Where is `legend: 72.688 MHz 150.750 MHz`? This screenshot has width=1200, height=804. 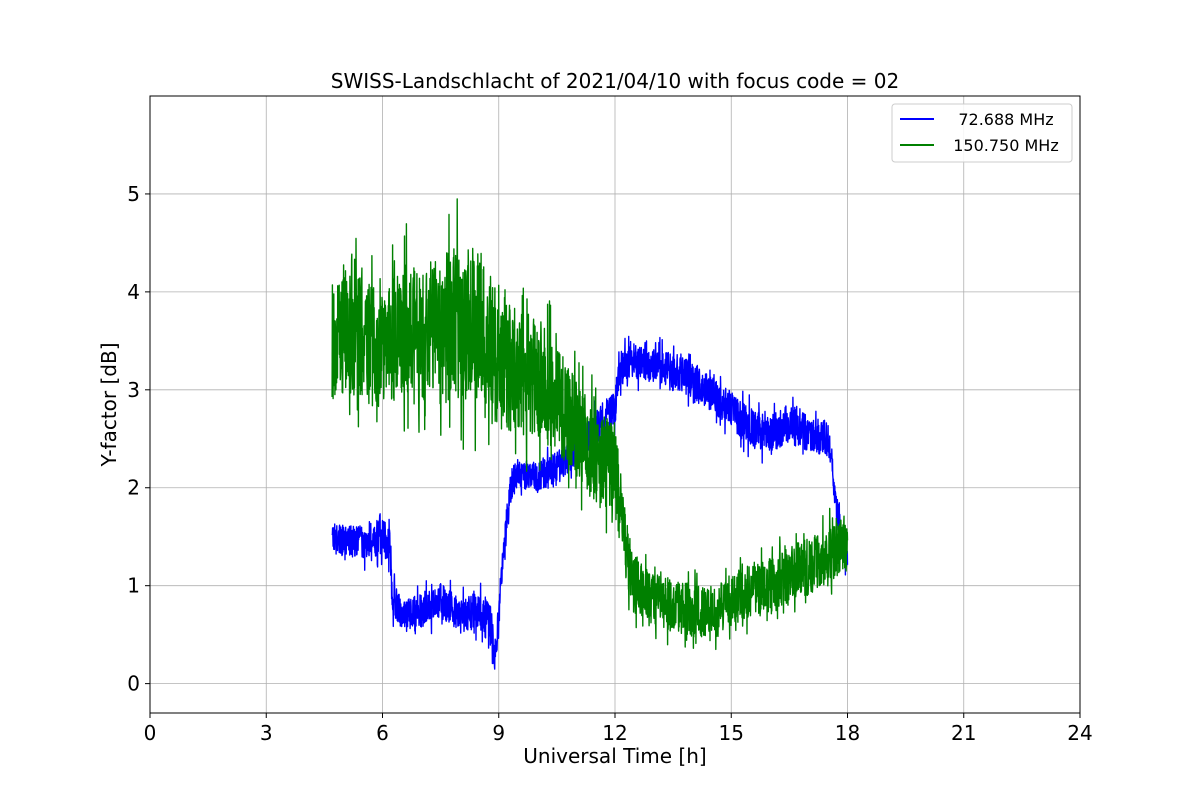
legend: 72.688 MHz 150.750 MHz is located at coordinates (982, 133).